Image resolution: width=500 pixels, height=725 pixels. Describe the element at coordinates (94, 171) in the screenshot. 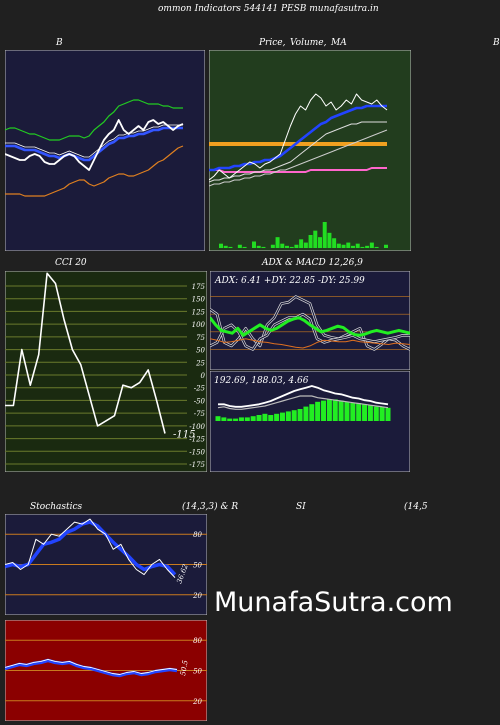

I see `bb-lower-series` at that location.